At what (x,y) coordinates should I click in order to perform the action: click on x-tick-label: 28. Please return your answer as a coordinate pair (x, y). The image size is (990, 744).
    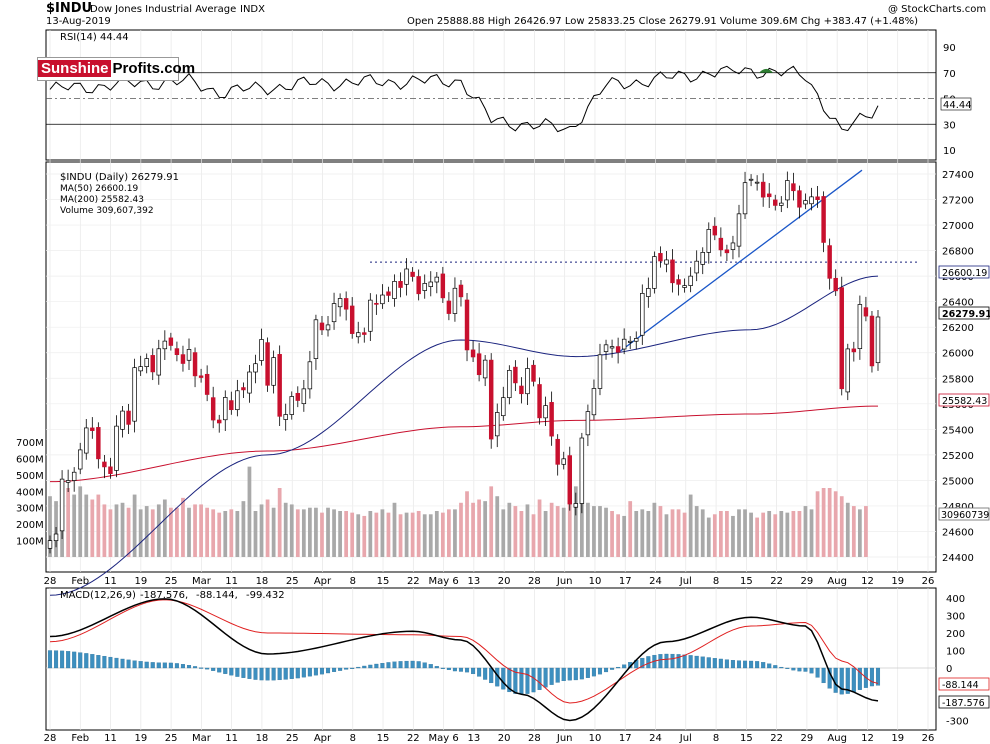
    Looking at the image, I should click on (50, 738).